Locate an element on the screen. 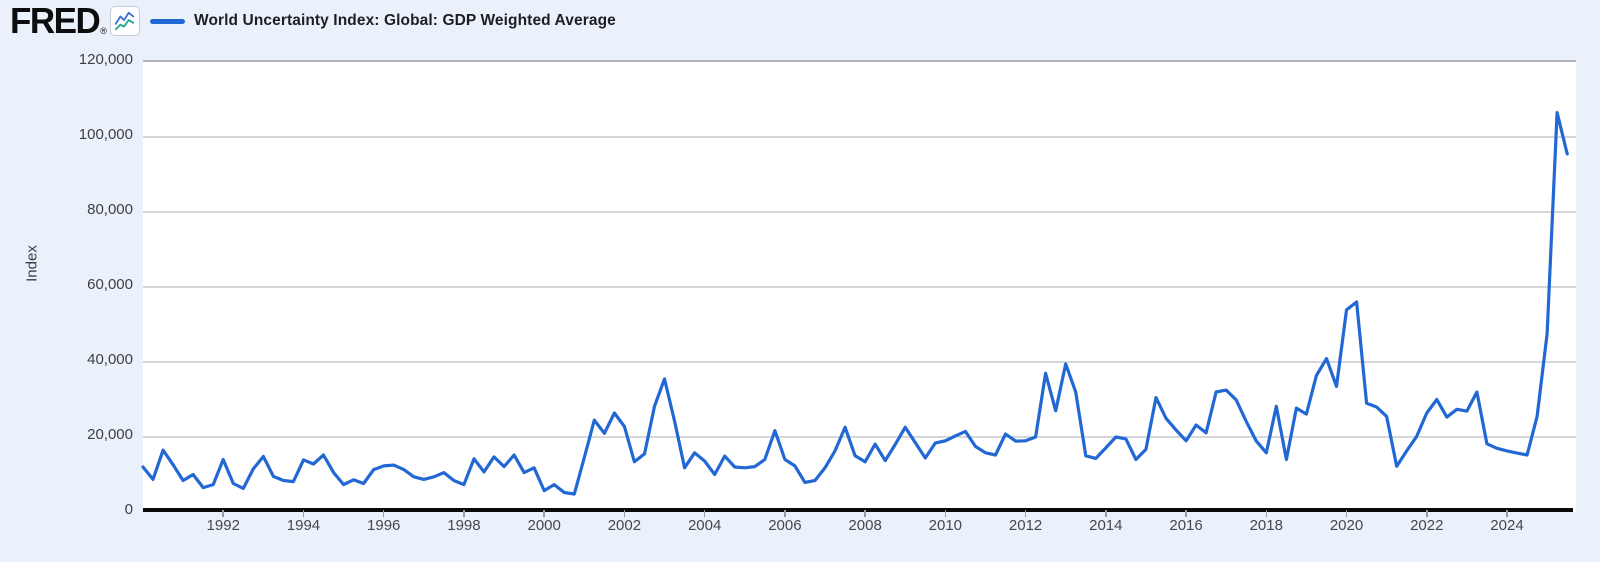  fred-logo-text: FRED is located at coordinates (55, 21).